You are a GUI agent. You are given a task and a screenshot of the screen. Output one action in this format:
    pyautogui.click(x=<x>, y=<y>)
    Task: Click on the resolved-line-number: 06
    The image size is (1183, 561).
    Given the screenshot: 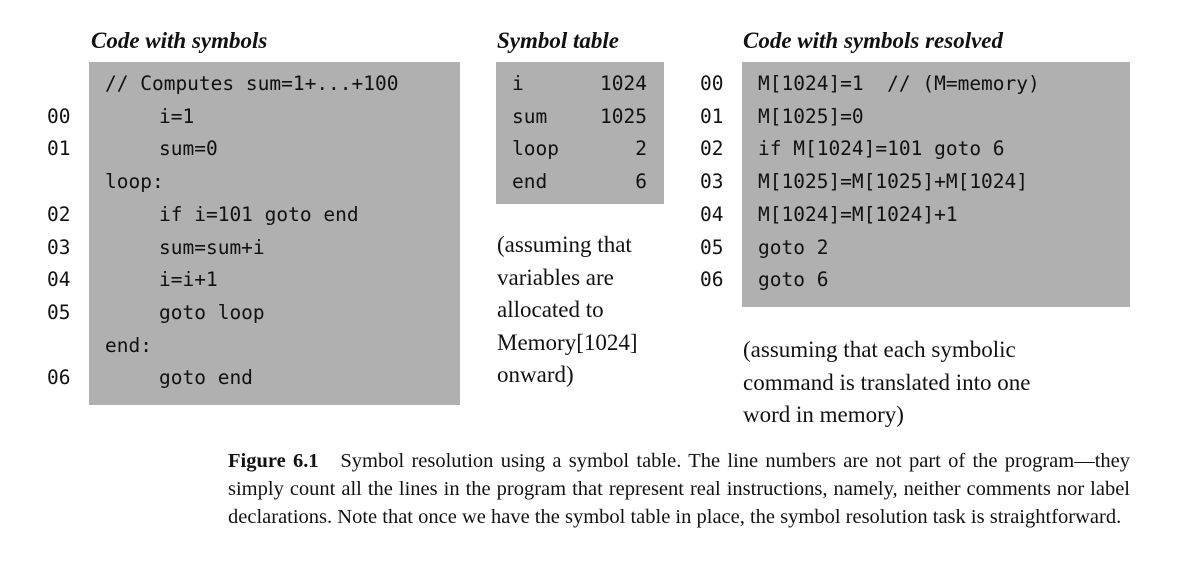 What is the action you would take?
    pyautogui.click(x=712, y=280)
    